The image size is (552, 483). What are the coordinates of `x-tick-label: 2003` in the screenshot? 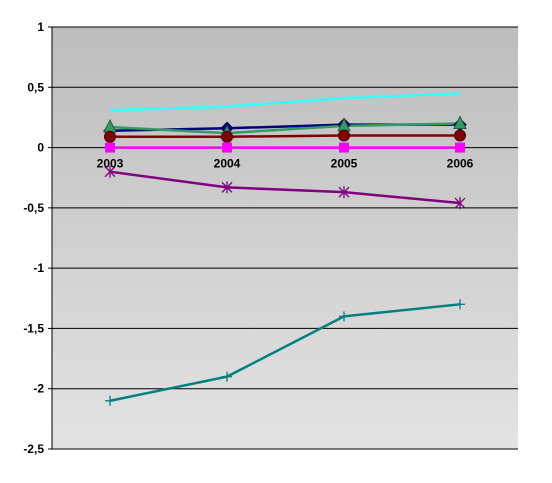 It's located at (110, 164).